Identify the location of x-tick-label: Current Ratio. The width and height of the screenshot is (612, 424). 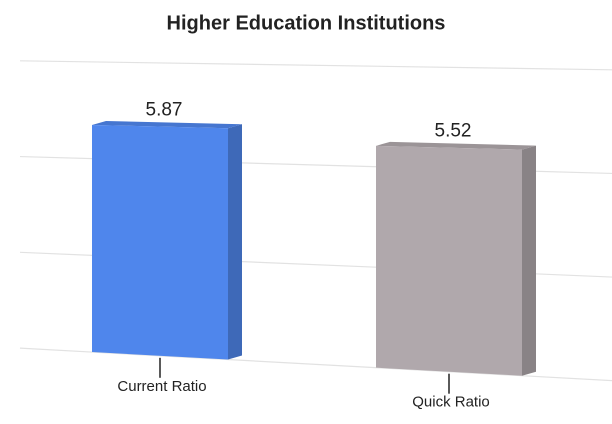
(161, 386).